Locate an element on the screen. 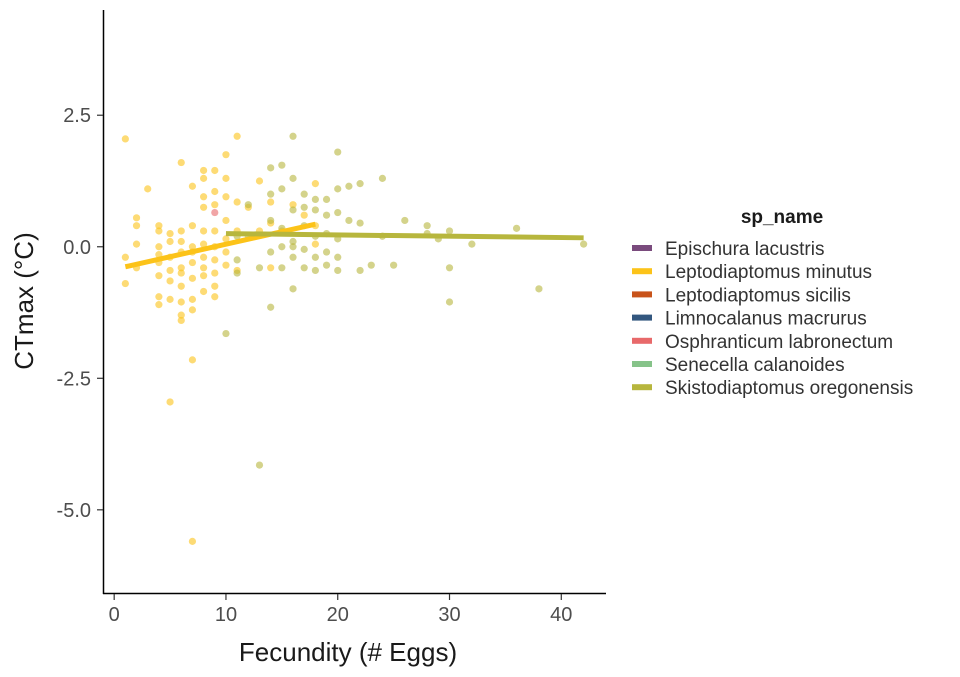 This screenshot has width=960, height=677. legend-label: Leptodiaptomus sicilis is located at coordinates (758, 295).